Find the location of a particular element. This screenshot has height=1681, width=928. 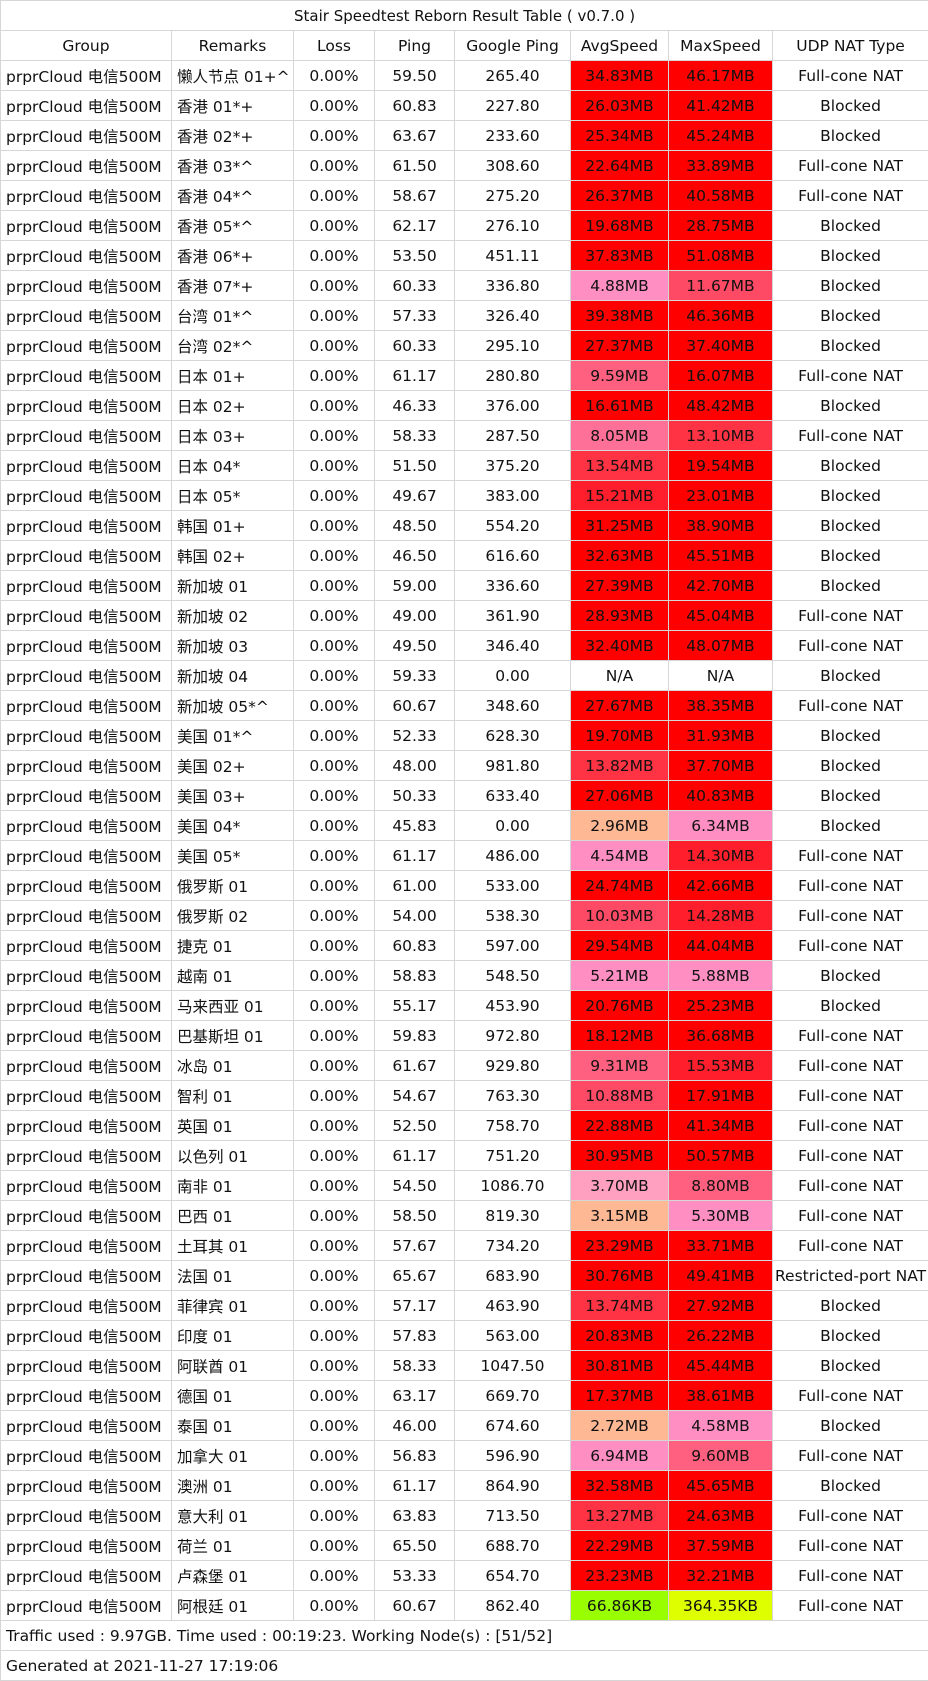

cell-google-ping: 233.60 is located at coordinates (513, 136).